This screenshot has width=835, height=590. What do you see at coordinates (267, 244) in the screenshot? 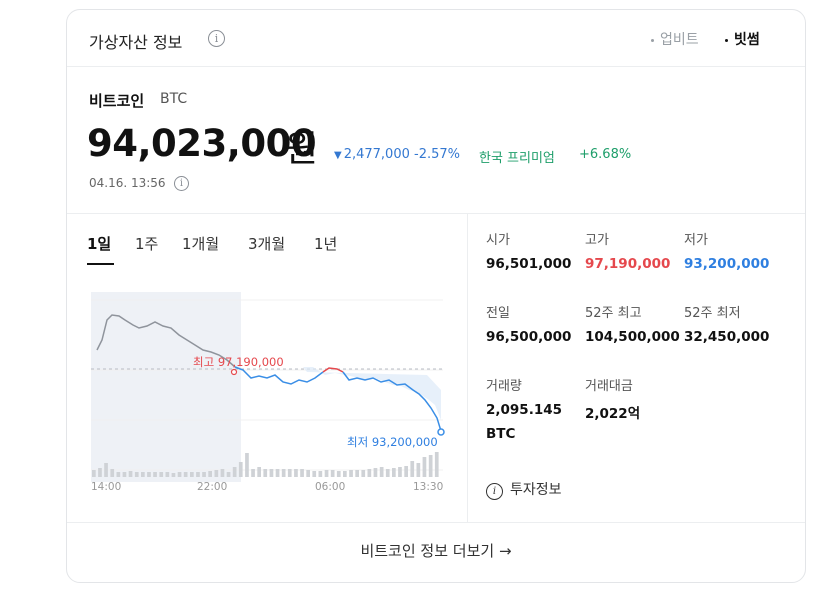
I see `tab-3month: 3개월` at bounding box center [267, 244].